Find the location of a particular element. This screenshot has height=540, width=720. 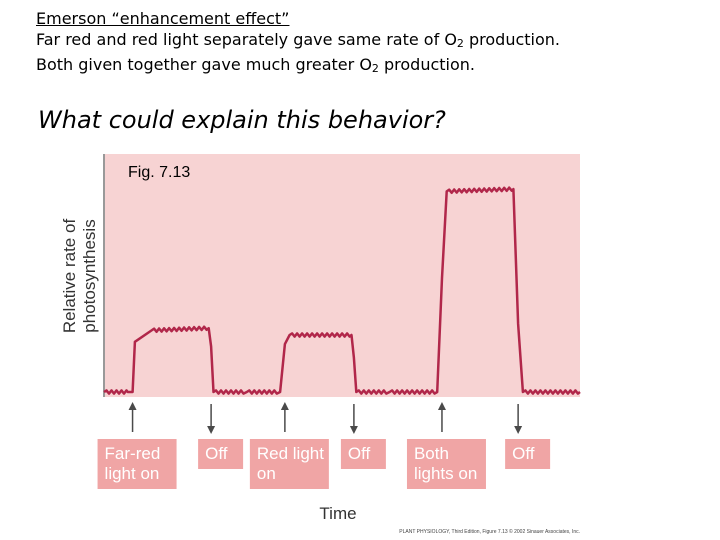

event-label: Red light on is located at coordinates (290, 463).